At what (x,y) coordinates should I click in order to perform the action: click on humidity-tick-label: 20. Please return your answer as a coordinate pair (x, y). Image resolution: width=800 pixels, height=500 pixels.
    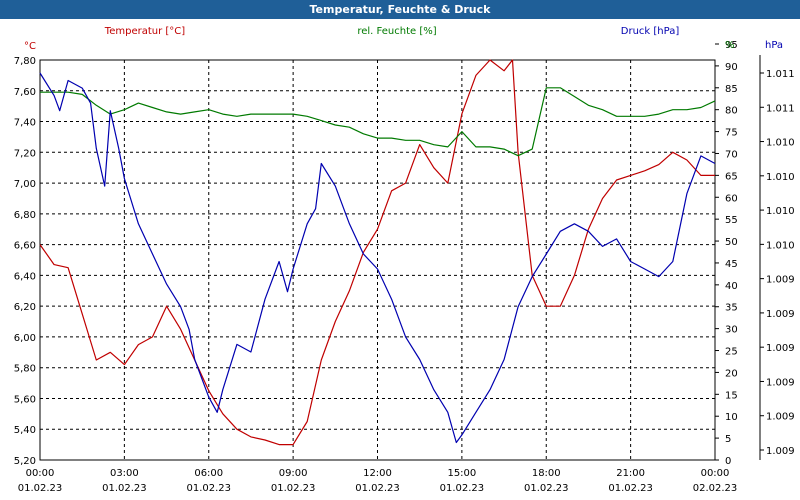
    Looking at the image, I should click on (731, 373).